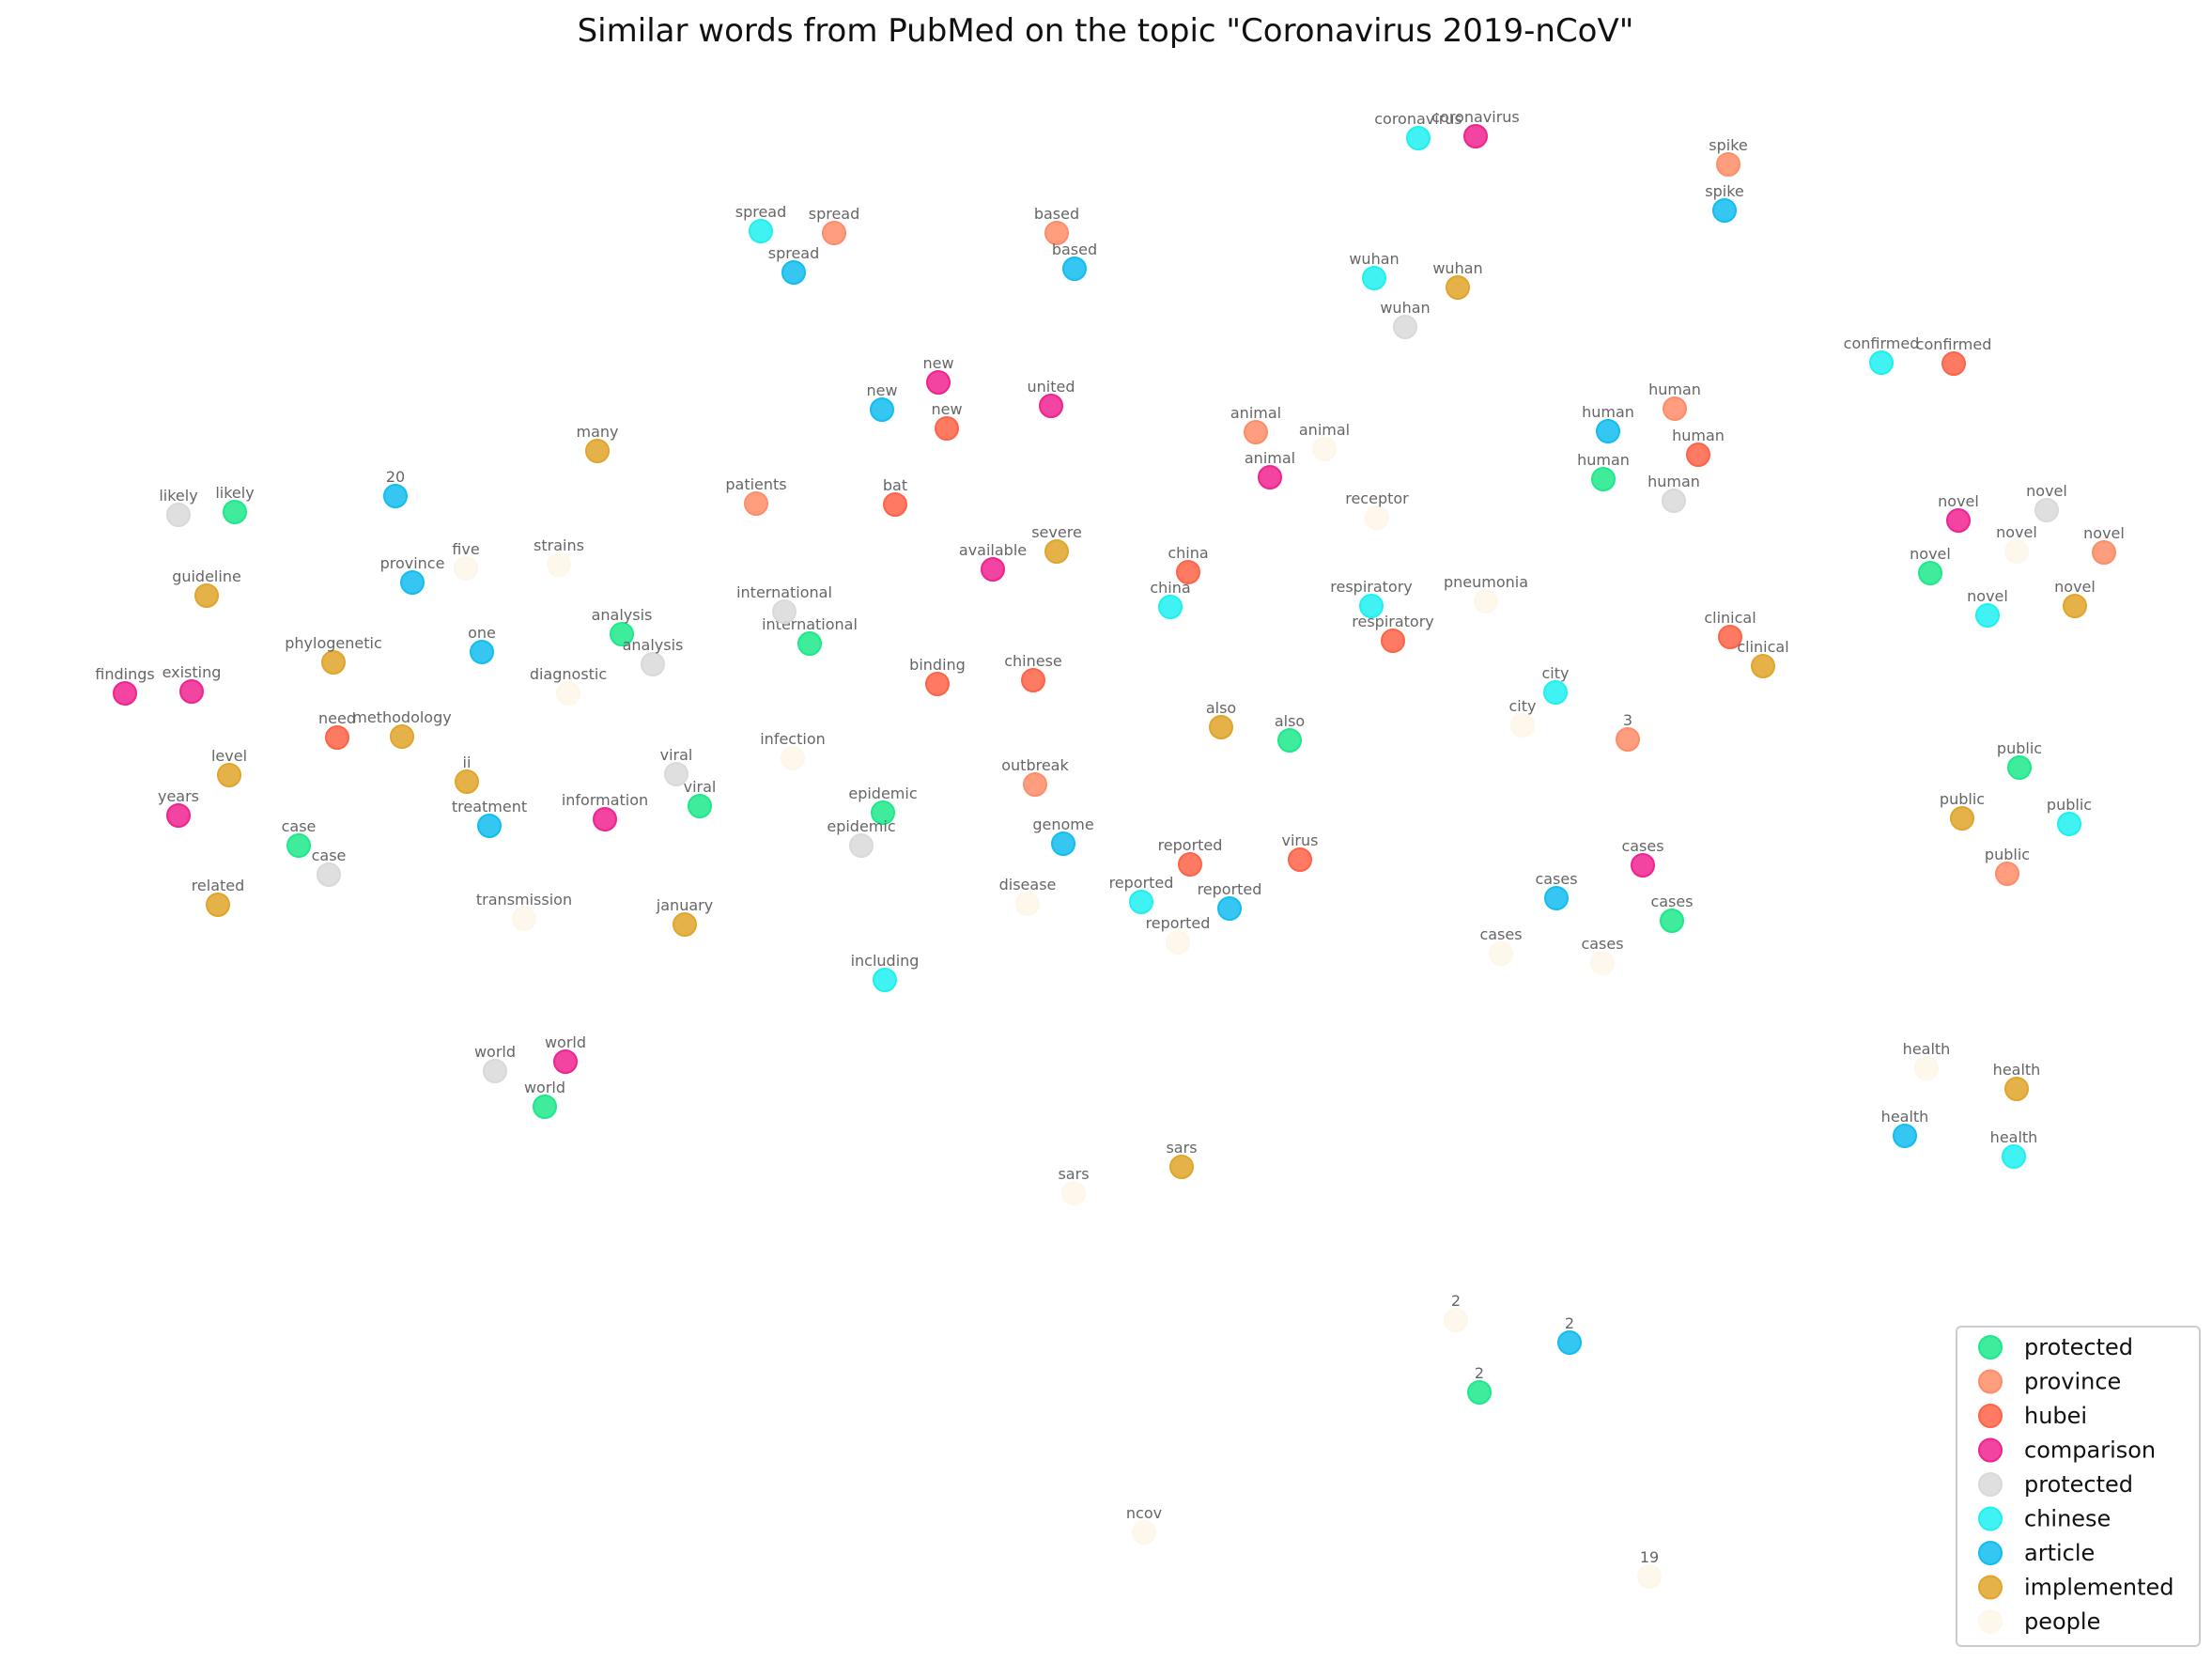 This screenshot has height=1662, width=2212. I want to click on data-label: strains, so click(559, 545).